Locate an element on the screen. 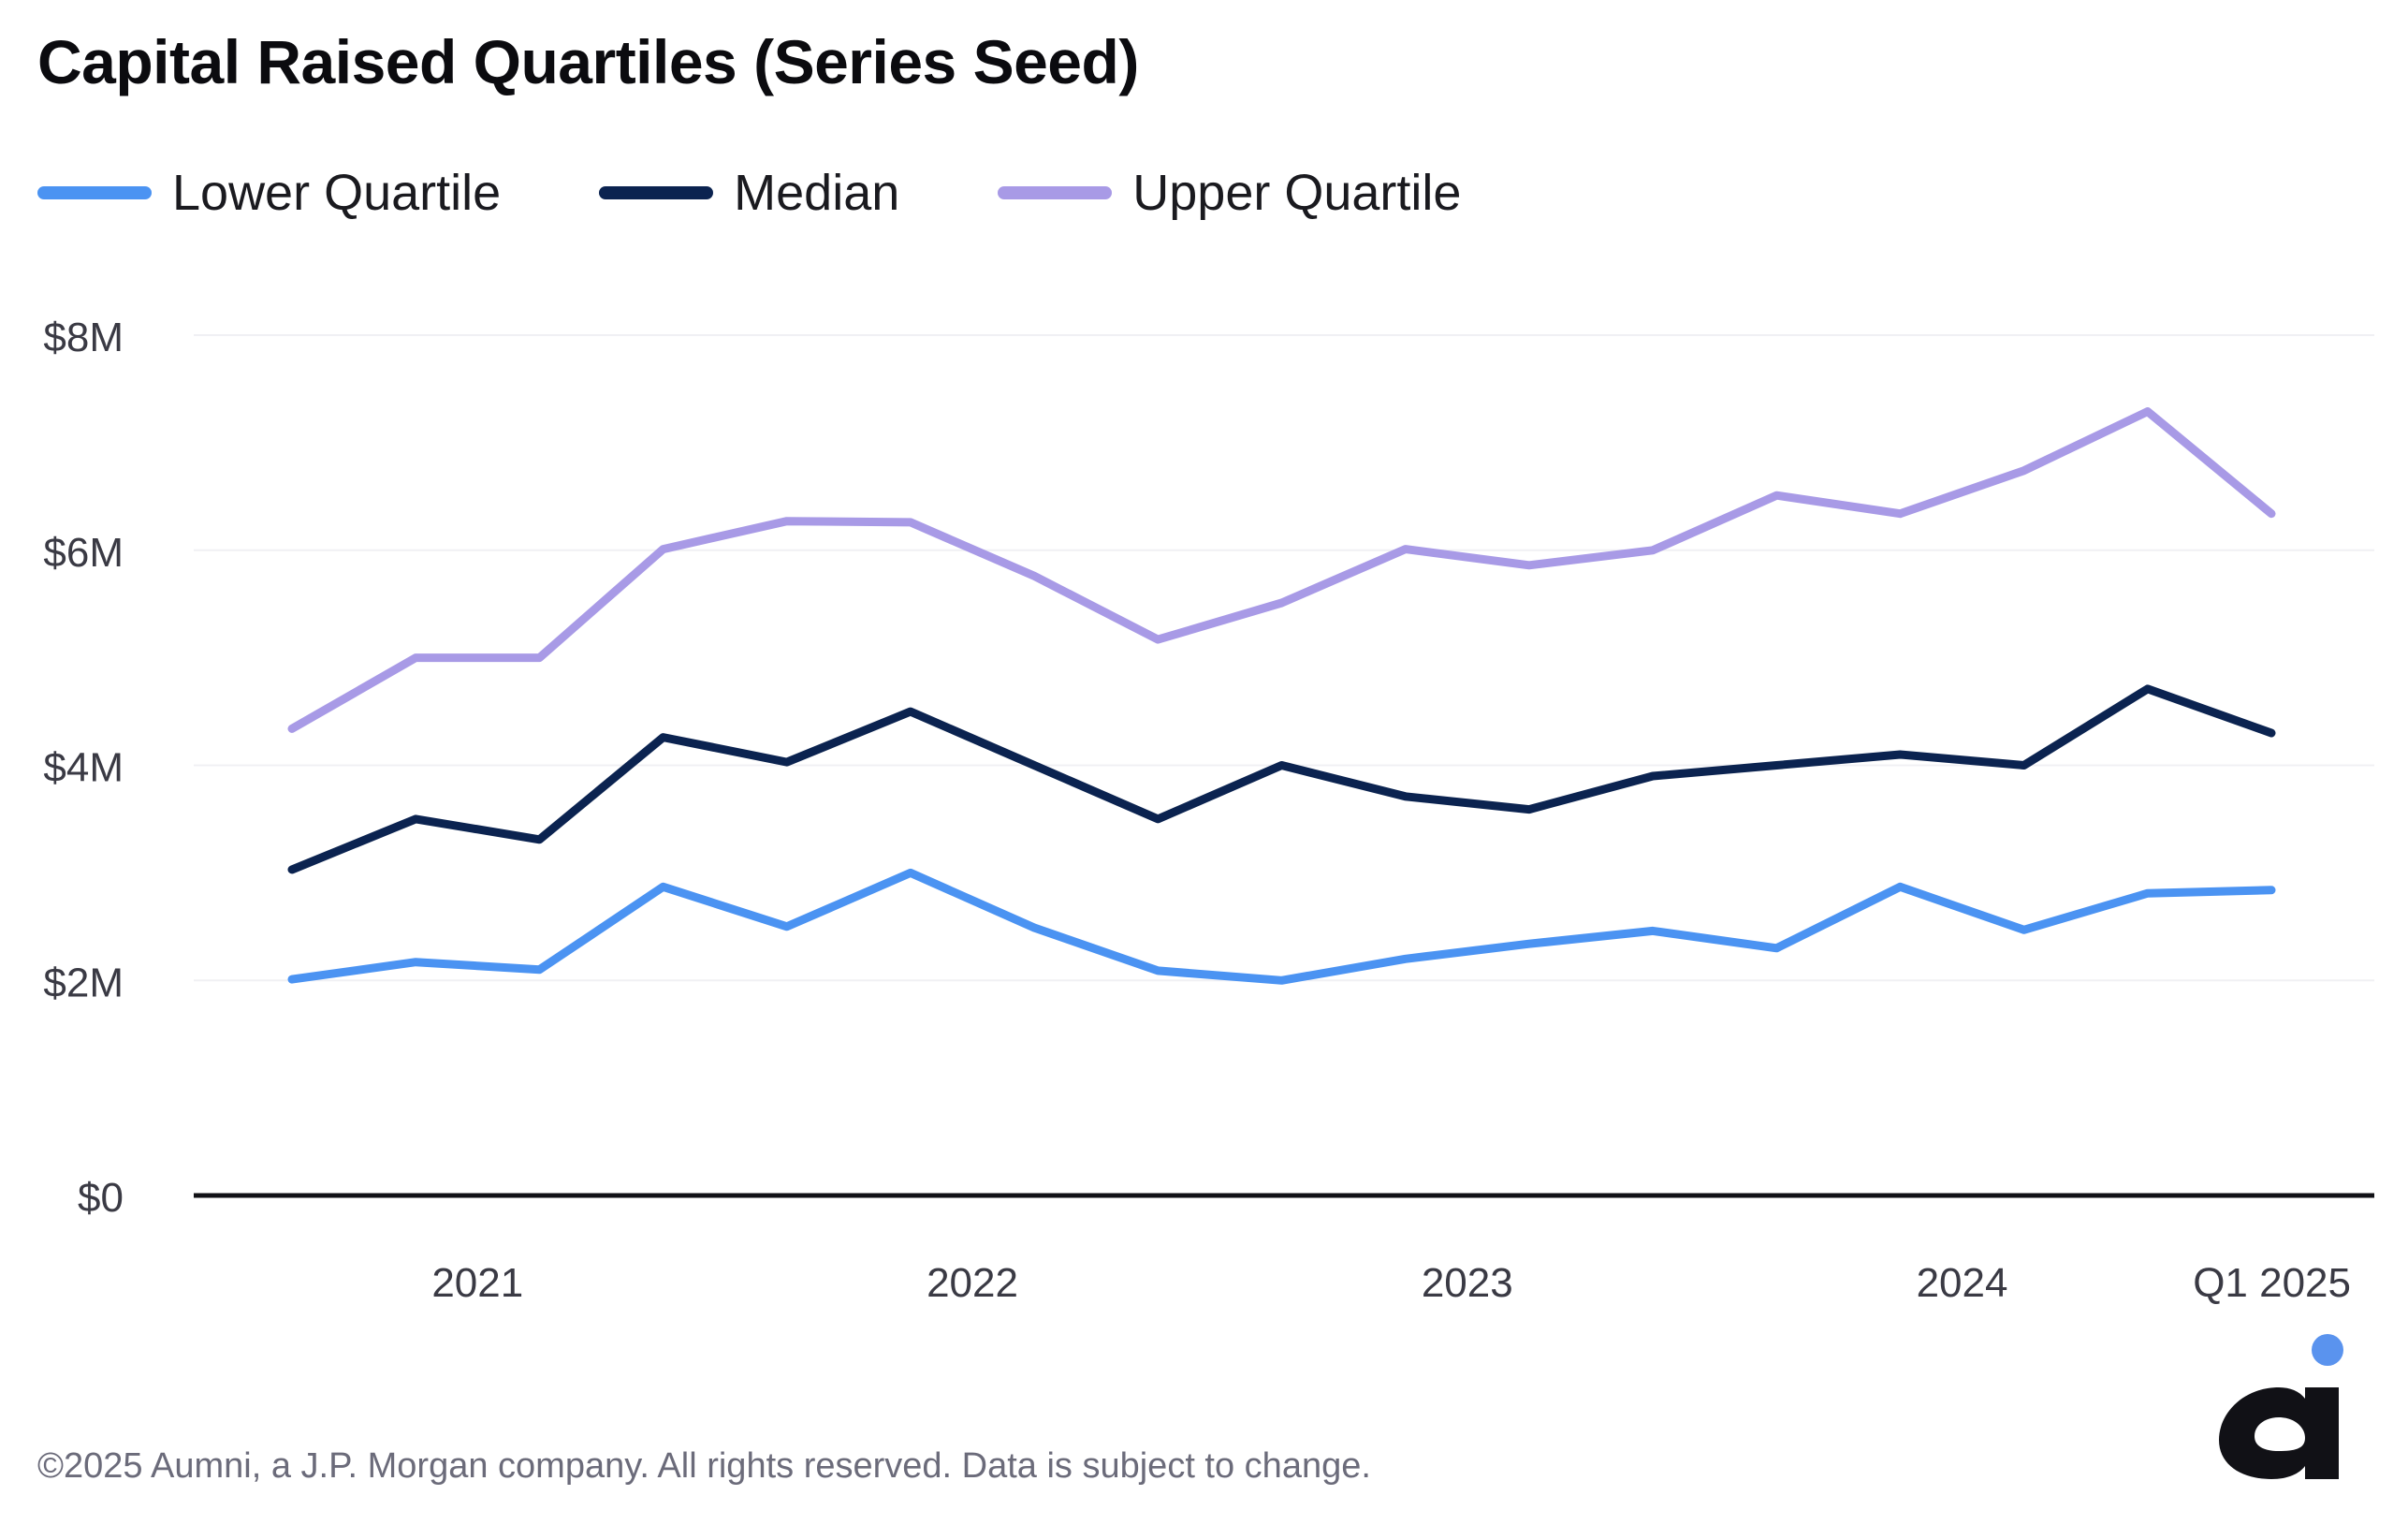 Image resolution: width=2408 pixels, height=1525 pixels. x-tick-label: Q1 2025 is located at coordinates (2272, 1283).